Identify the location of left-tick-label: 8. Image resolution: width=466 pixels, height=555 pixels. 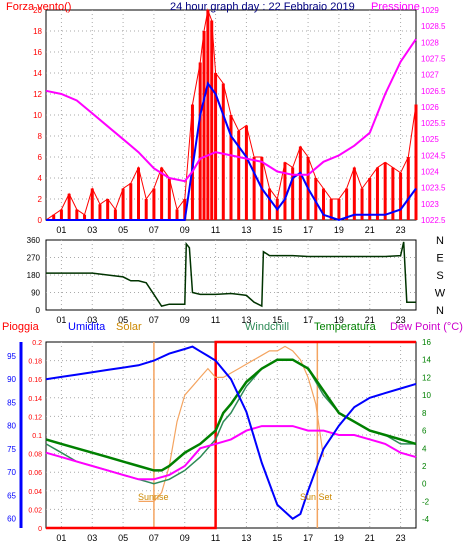
(40, 136).